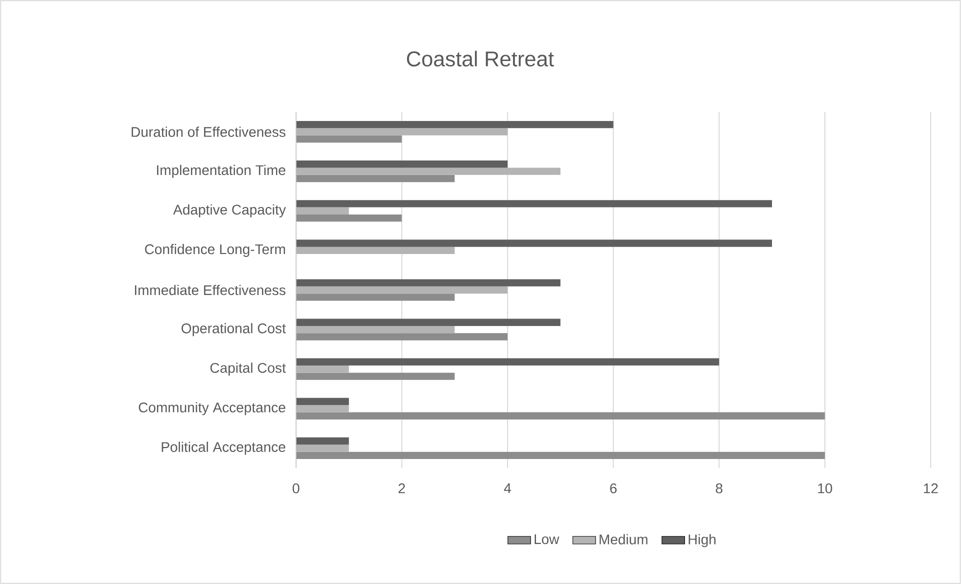 The image size is (961, 584). I want to click on x-tick-label: 4, so click(508, 488).